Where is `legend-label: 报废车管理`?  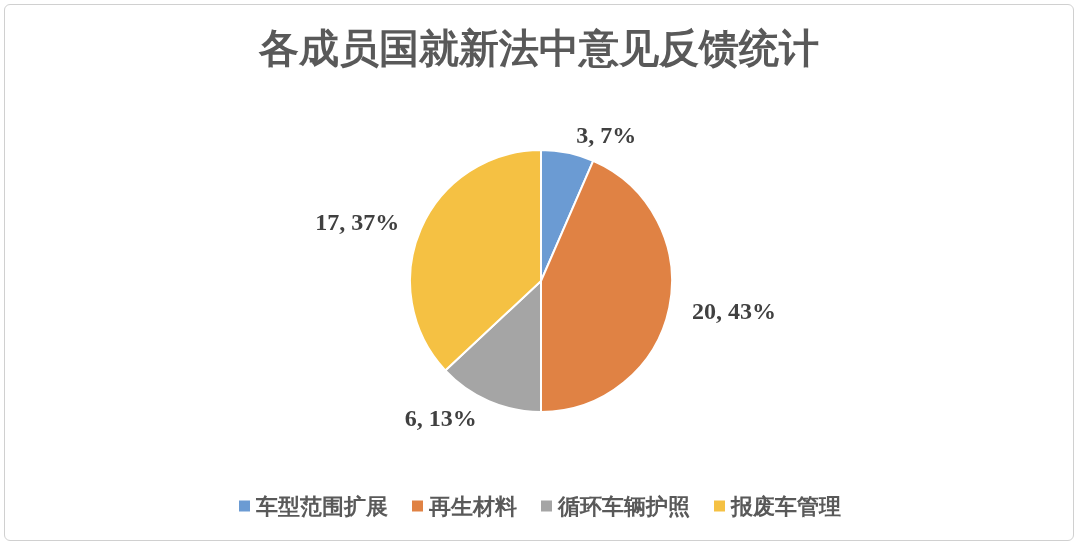 legend-label: 报废车管理 is located at coordinates (785, 506).